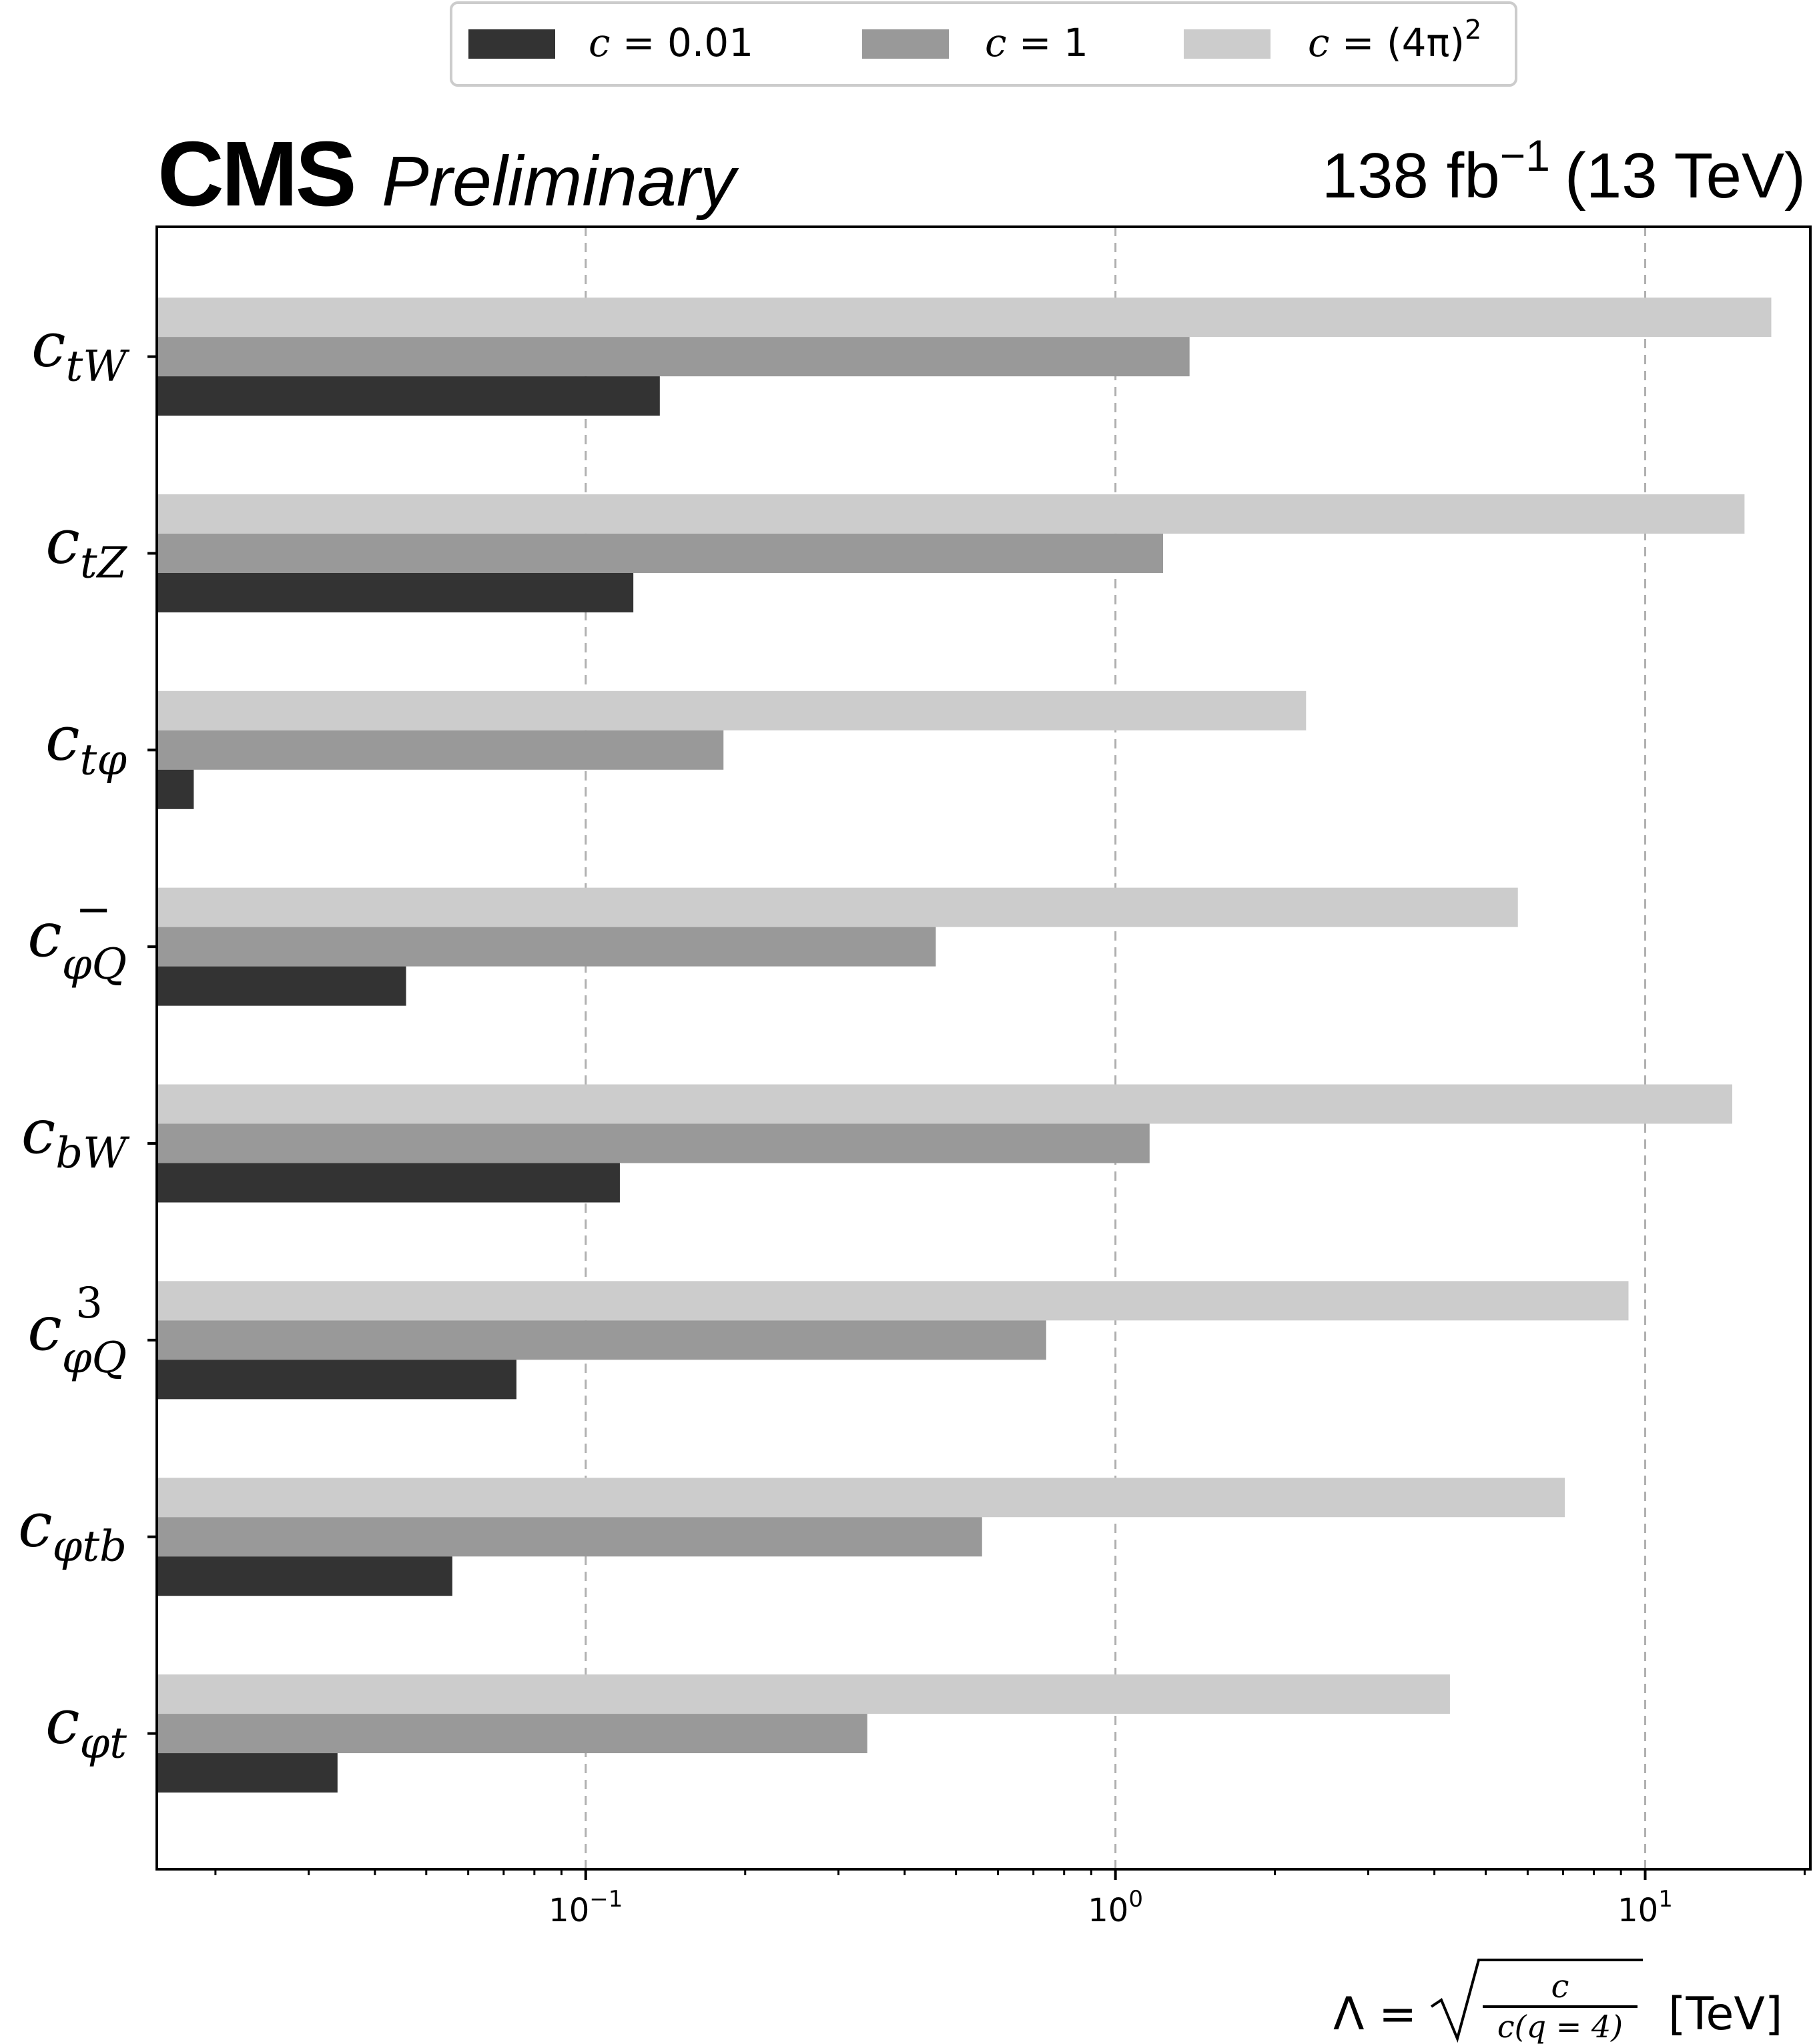  Describe the element at coordinates (89, 1303) in the screenshot. I see `category-label-superscript: 3` at that location.